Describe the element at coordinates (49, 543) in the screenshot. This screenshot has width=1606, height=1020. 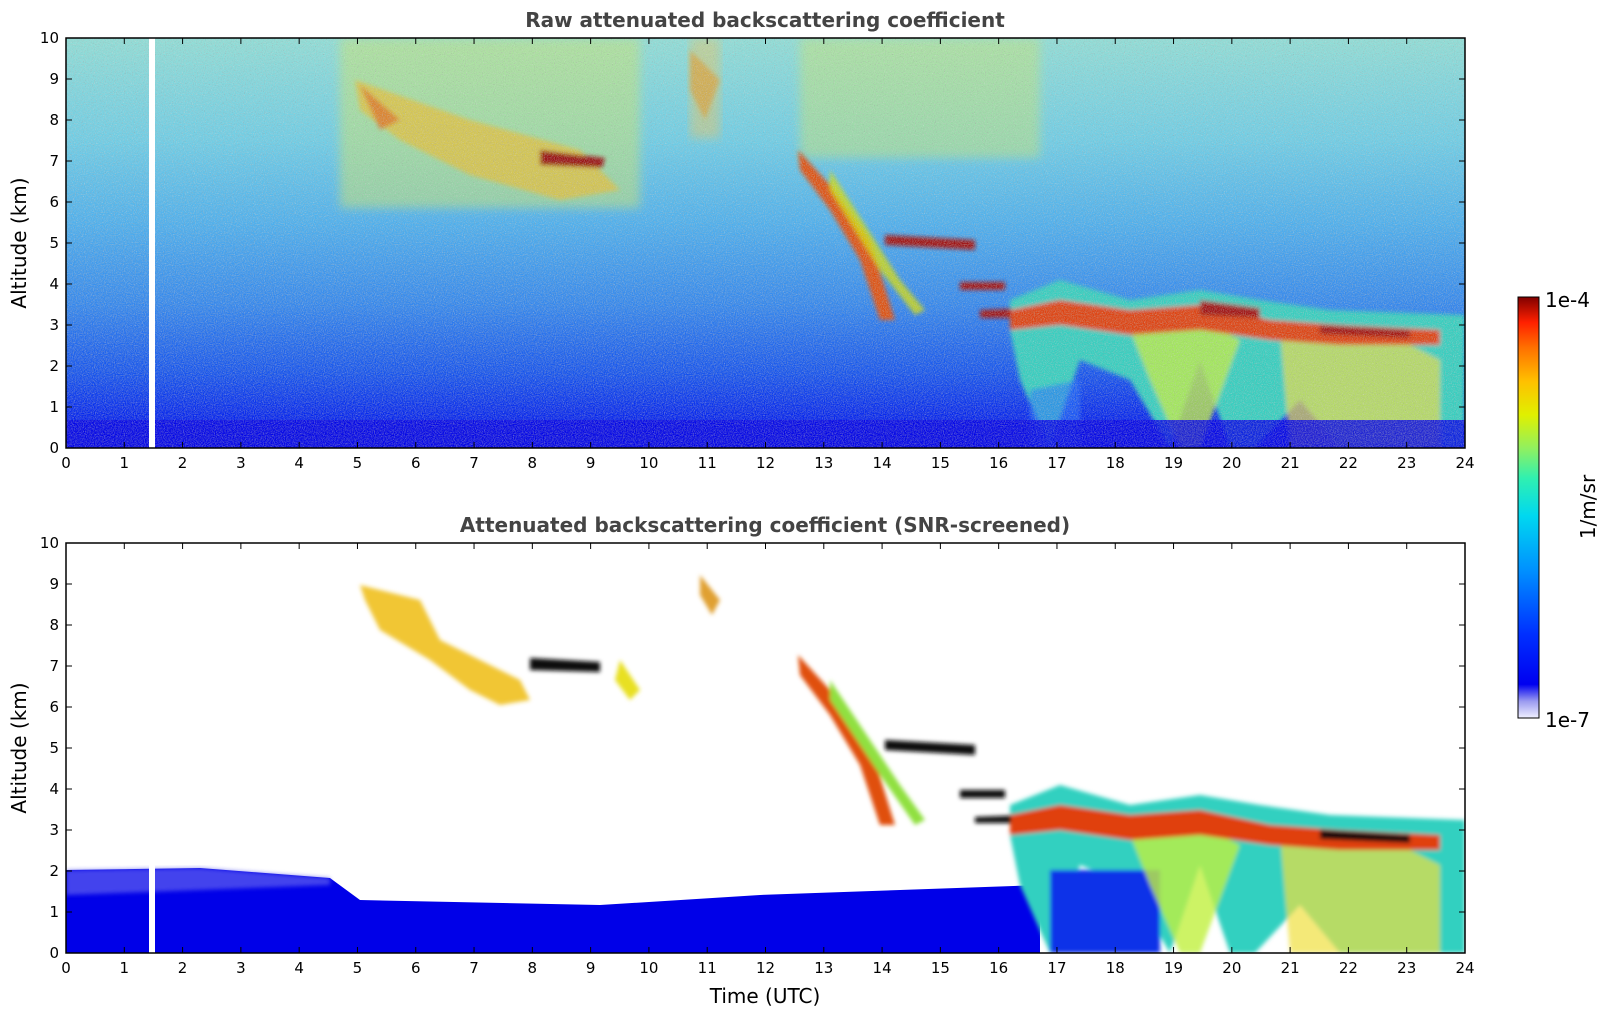
I see `snr-ytick-label: 10` at that location.